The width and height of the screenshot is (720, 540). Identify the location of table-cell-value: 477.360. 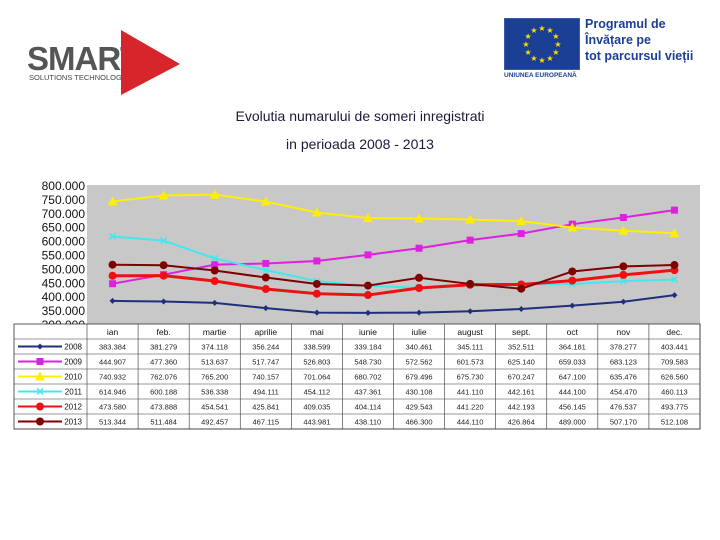
(163, 362).